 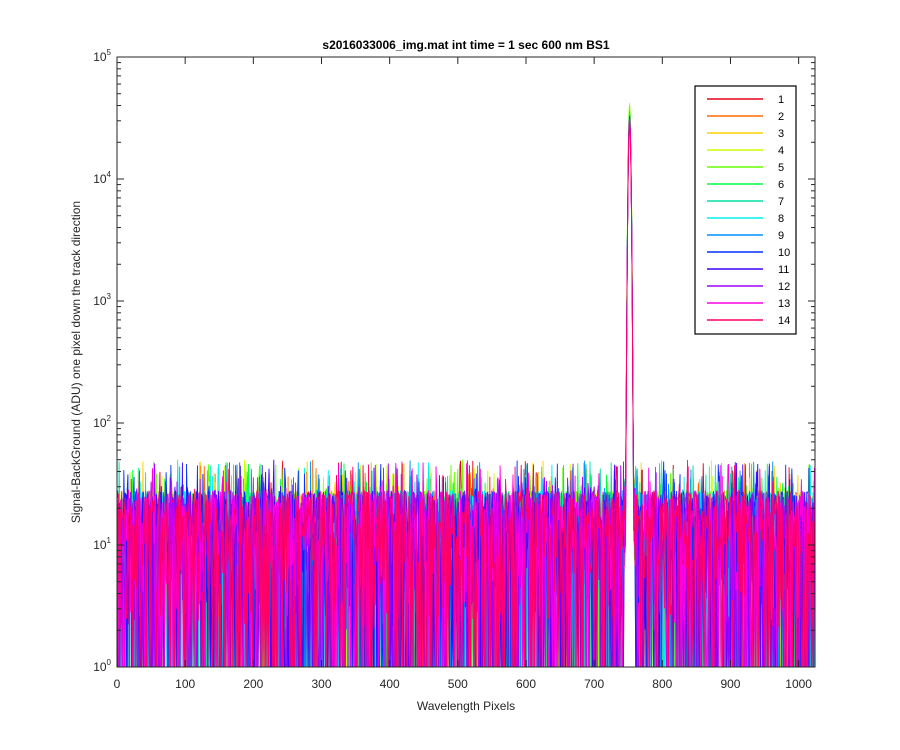 I want to click on legend-box, so click(x=745, y=210).